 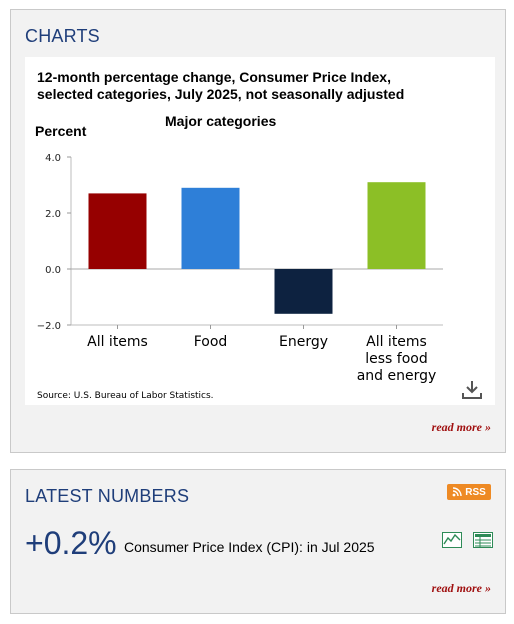 I want to click on y-tick-label: −2.0, so click(x=49, y=326).